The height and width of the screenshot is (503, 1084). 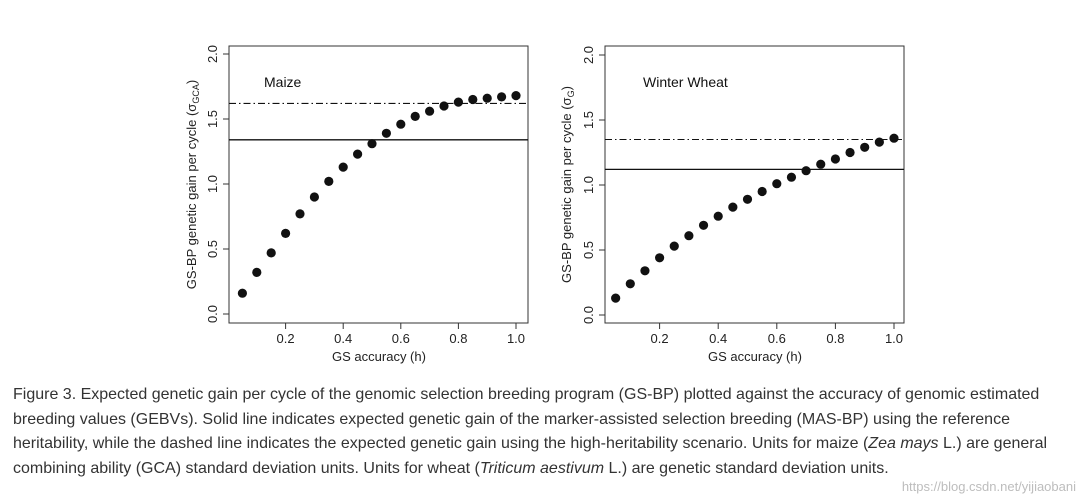 What do you see at coordinates (903, 443) in the screenshot?
I see `caption-species-maize: Zea mays` at bounding box center [903, 443].